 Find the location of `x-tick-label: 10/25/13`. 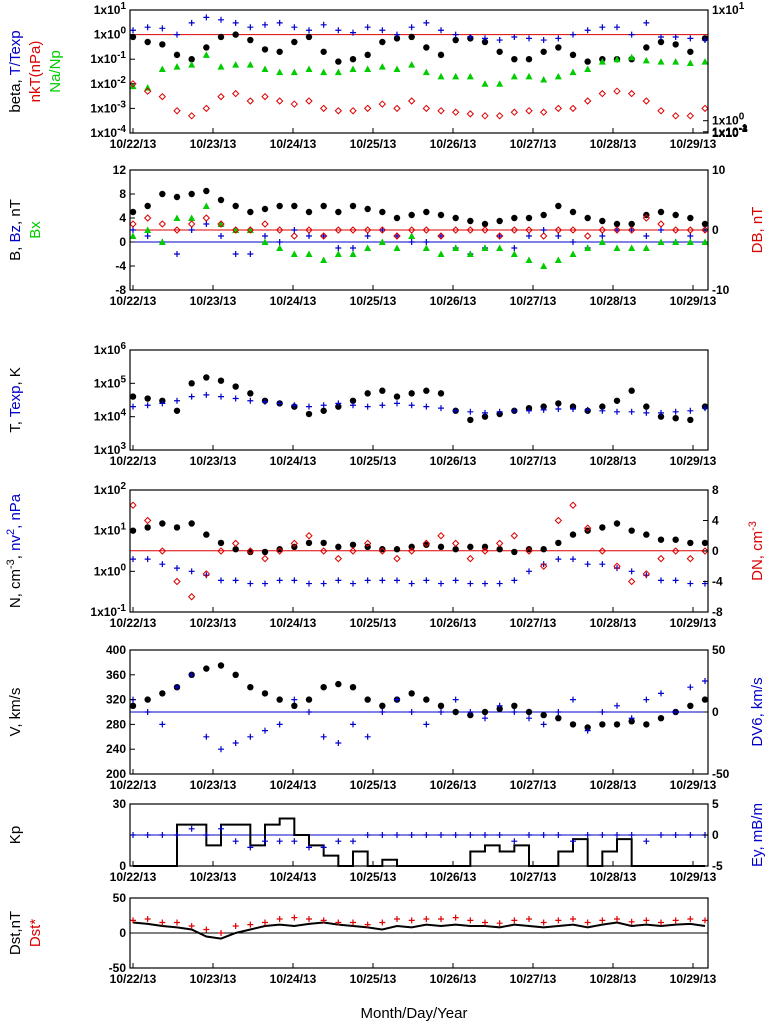

x-tick-label: 10/25/13 is located at coordinates (373, 301).